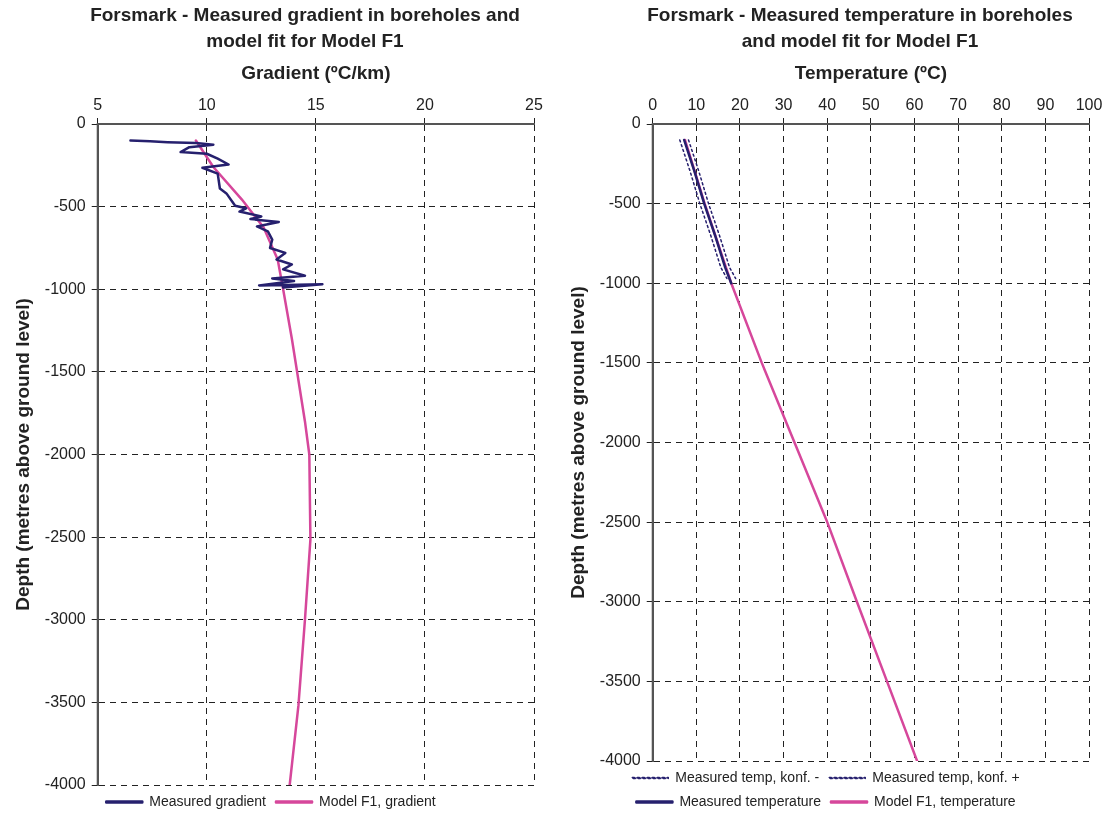 The width and height of the screenshot is (1109, 823). I want to click on legend-label: Model F1, temperature, so click(945, 800).